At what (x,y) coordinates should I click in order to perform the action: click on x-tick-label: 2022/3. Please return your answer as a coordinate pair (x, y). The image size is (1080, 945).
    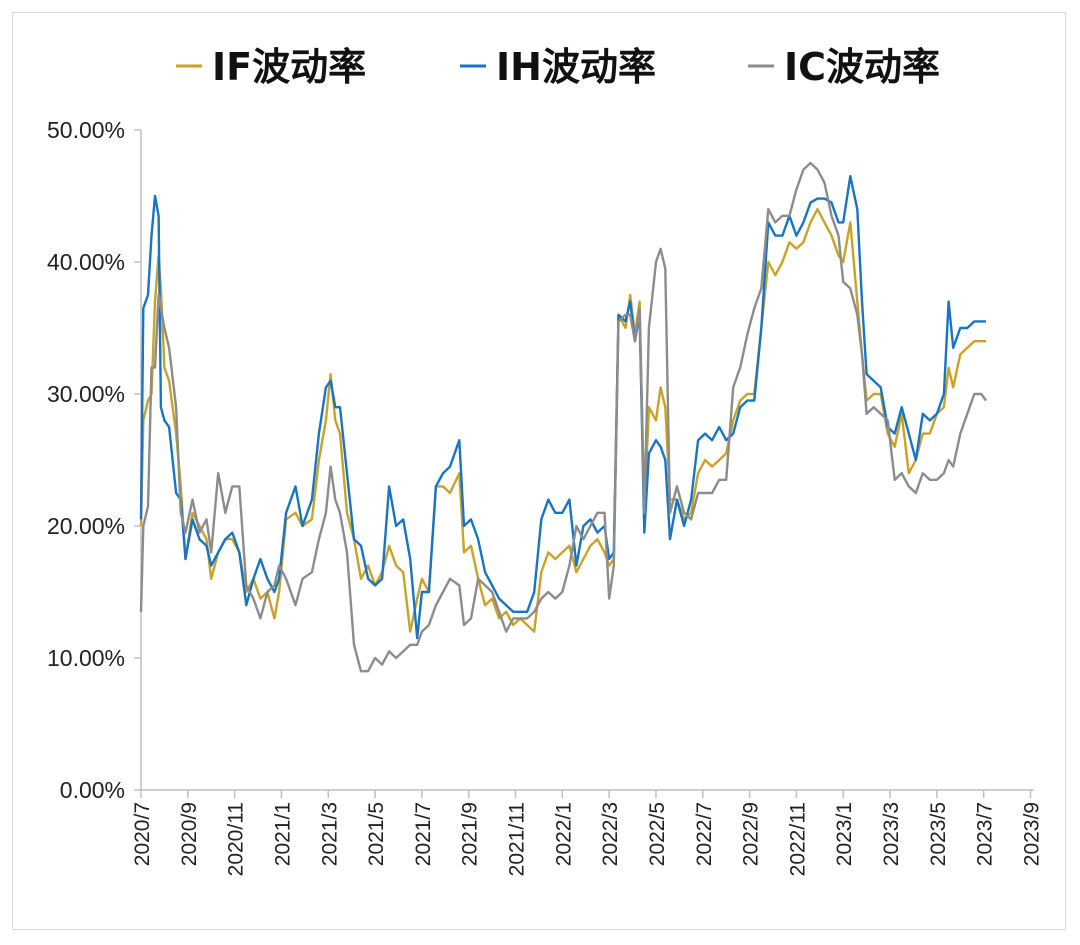
    Looking at the image, I should click on (610, 834).